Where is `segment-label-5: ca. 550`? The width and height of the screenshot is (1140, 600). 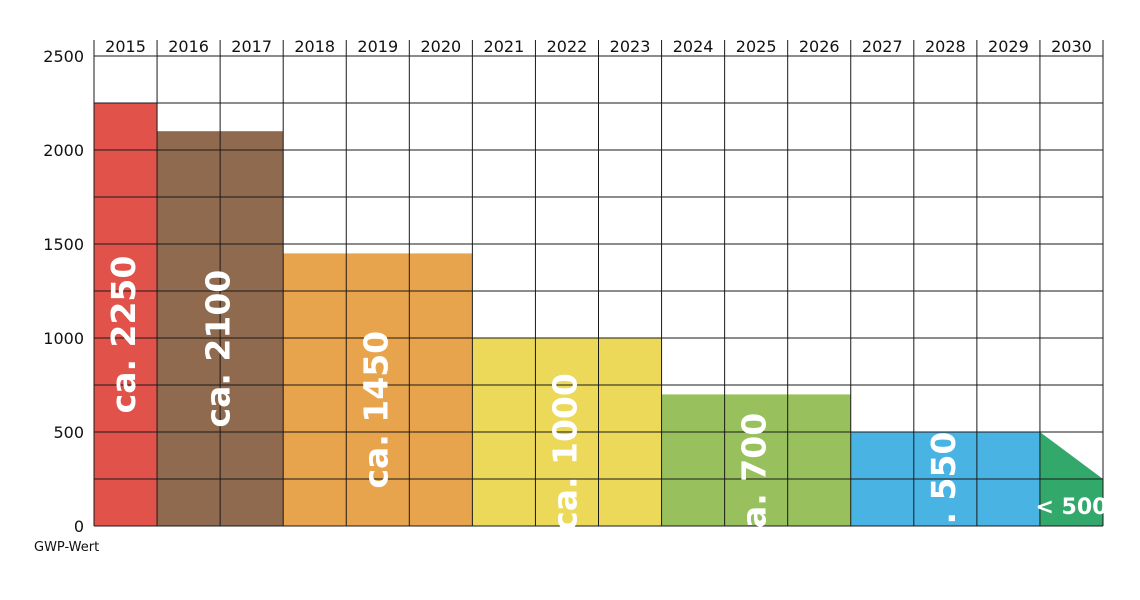
segment-label-5: ca. 550 is located at coordinates (943, 499).